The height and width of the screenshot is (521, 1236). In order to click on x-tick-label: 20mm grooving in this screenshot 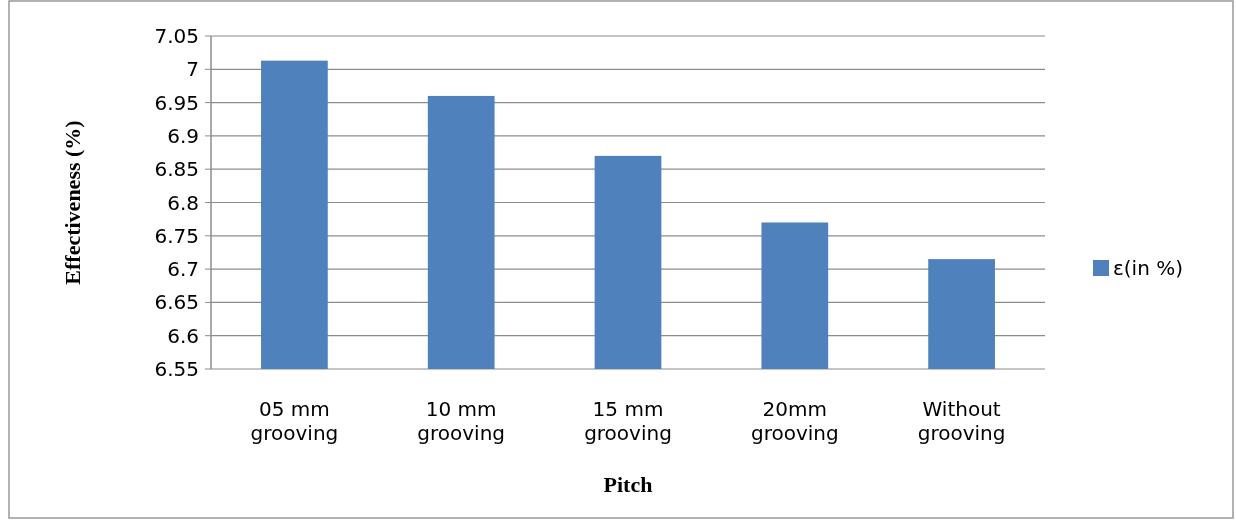, I will do `click(794, 421)`.